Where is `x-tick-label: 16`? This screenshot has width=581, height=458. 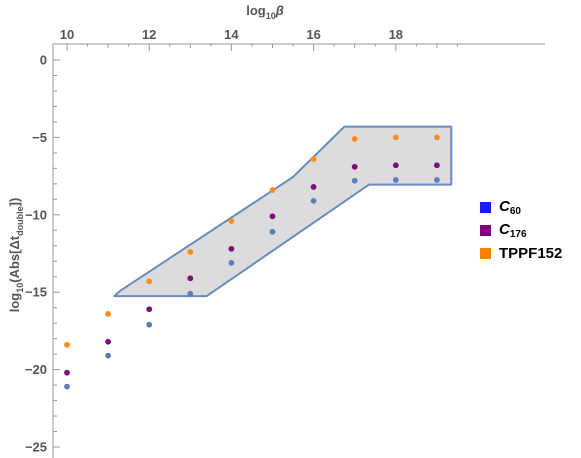 x-tick-label: 16 is located at coordinates (313, 34).